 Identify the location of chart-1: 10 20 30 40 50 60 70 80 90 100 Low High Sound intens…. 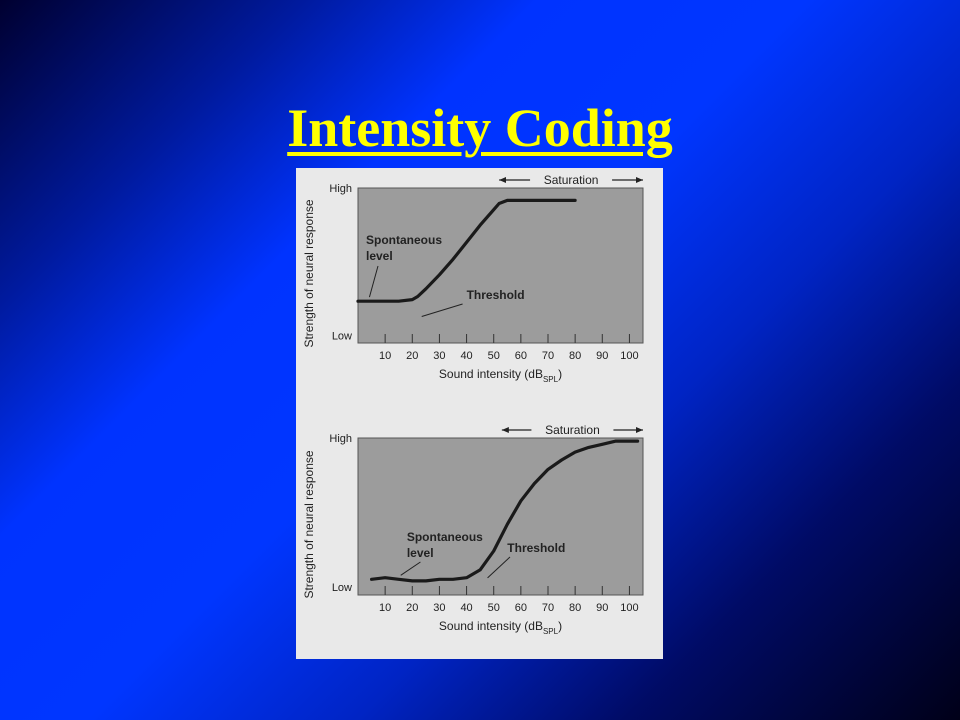
(473, 278).